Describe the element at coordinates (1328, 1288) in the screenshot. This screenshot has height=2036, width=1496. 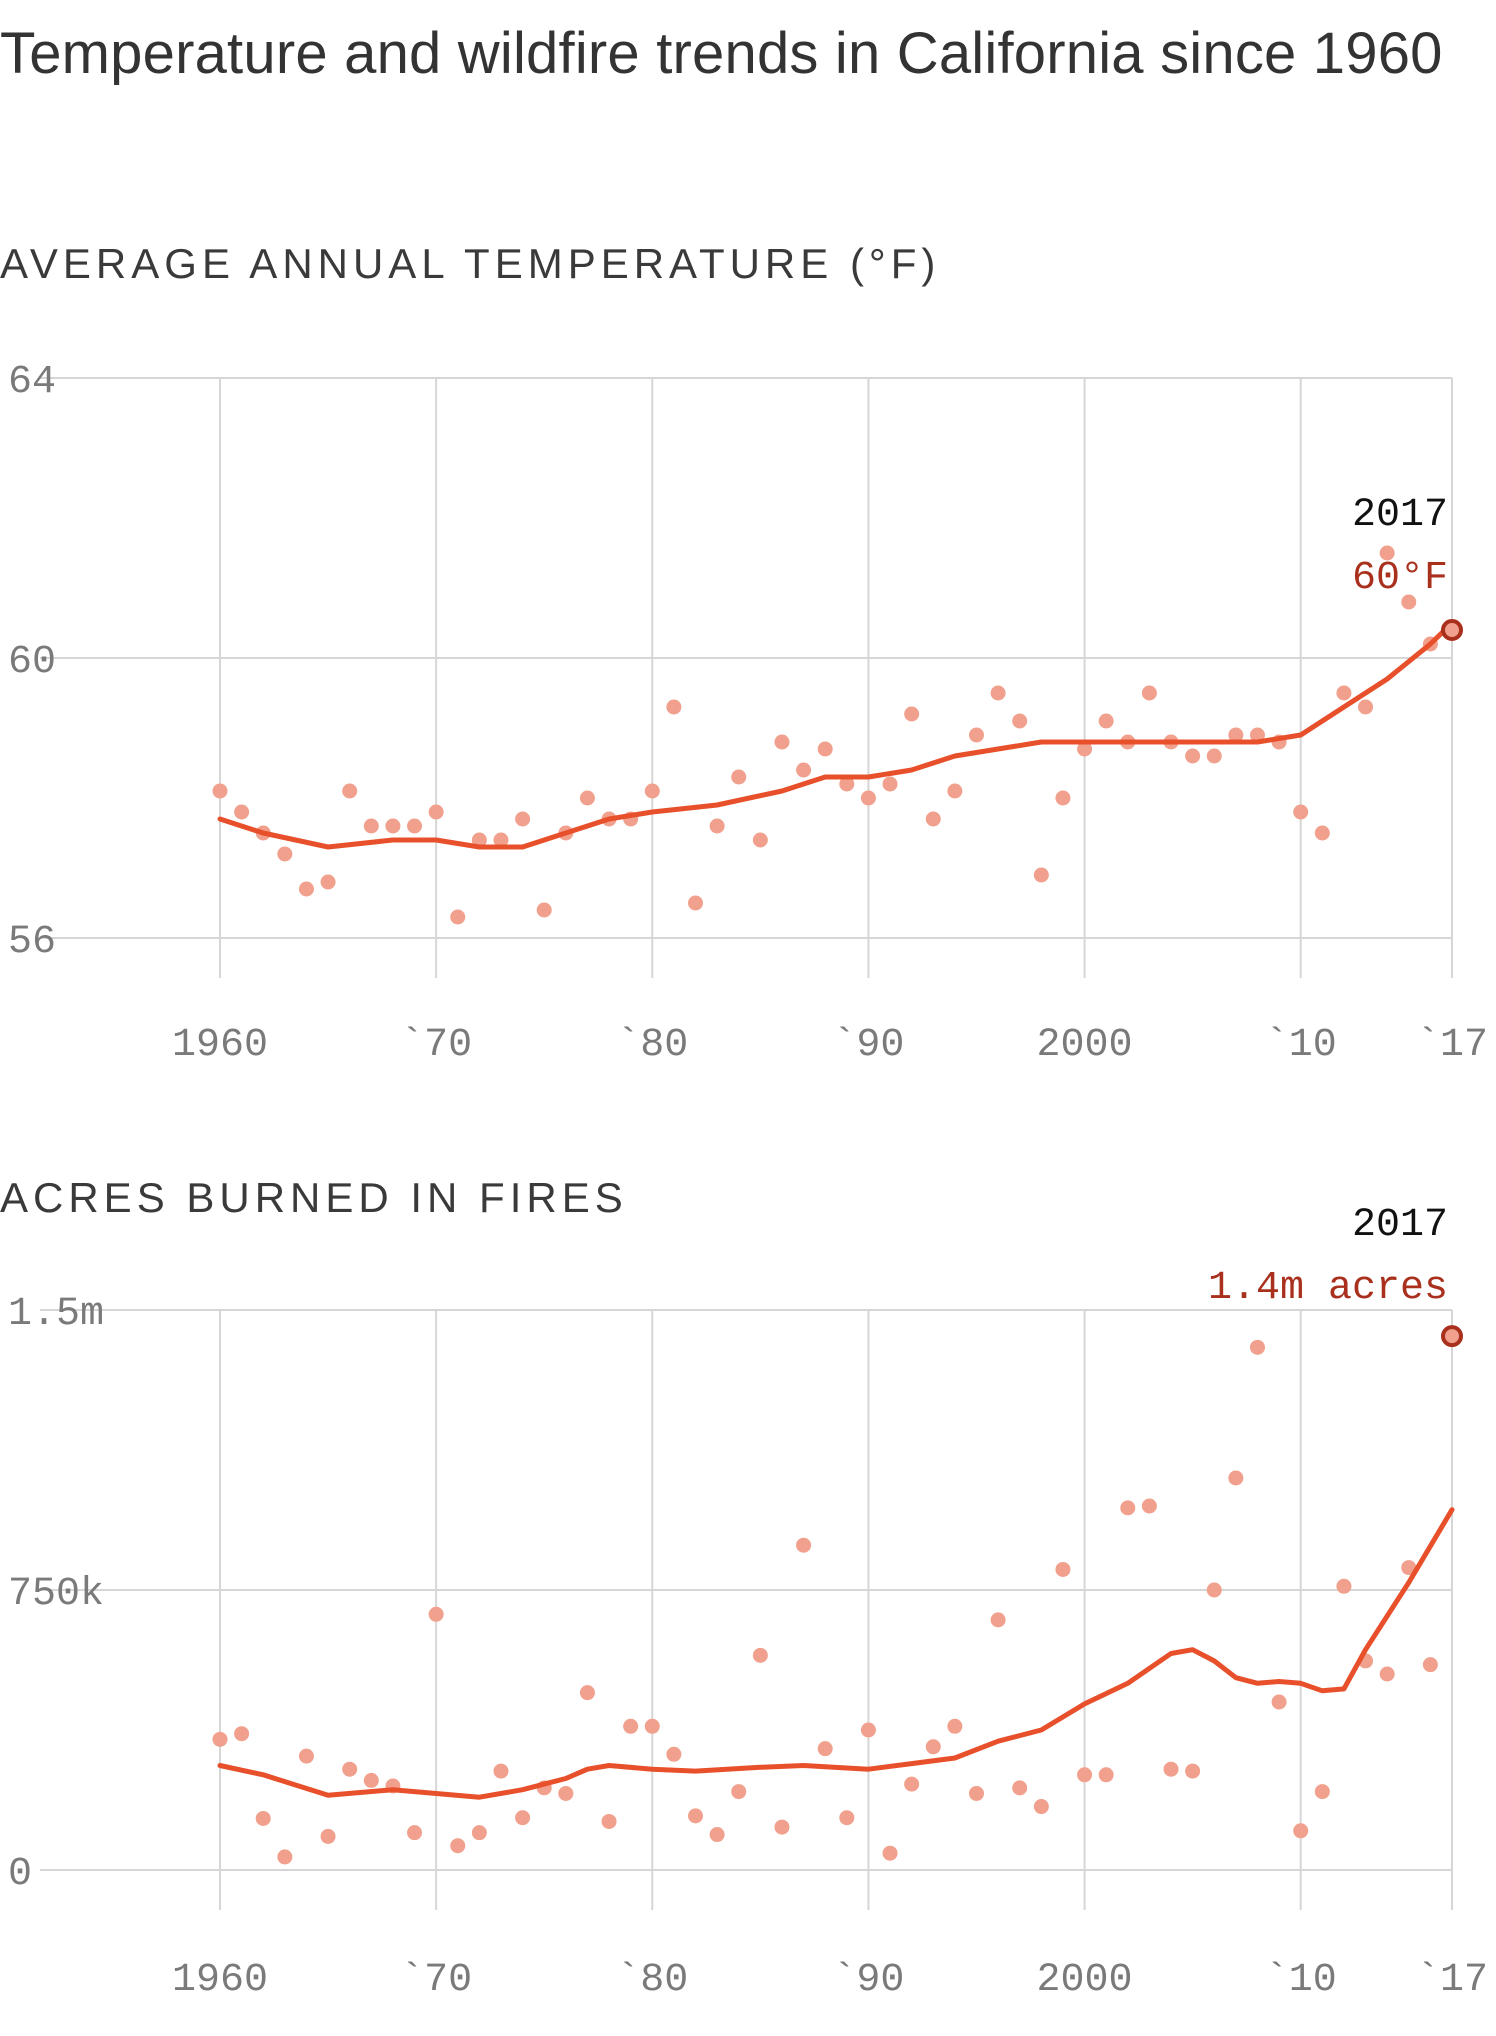
I see `annotation-value: 1.4m acres` at that location.